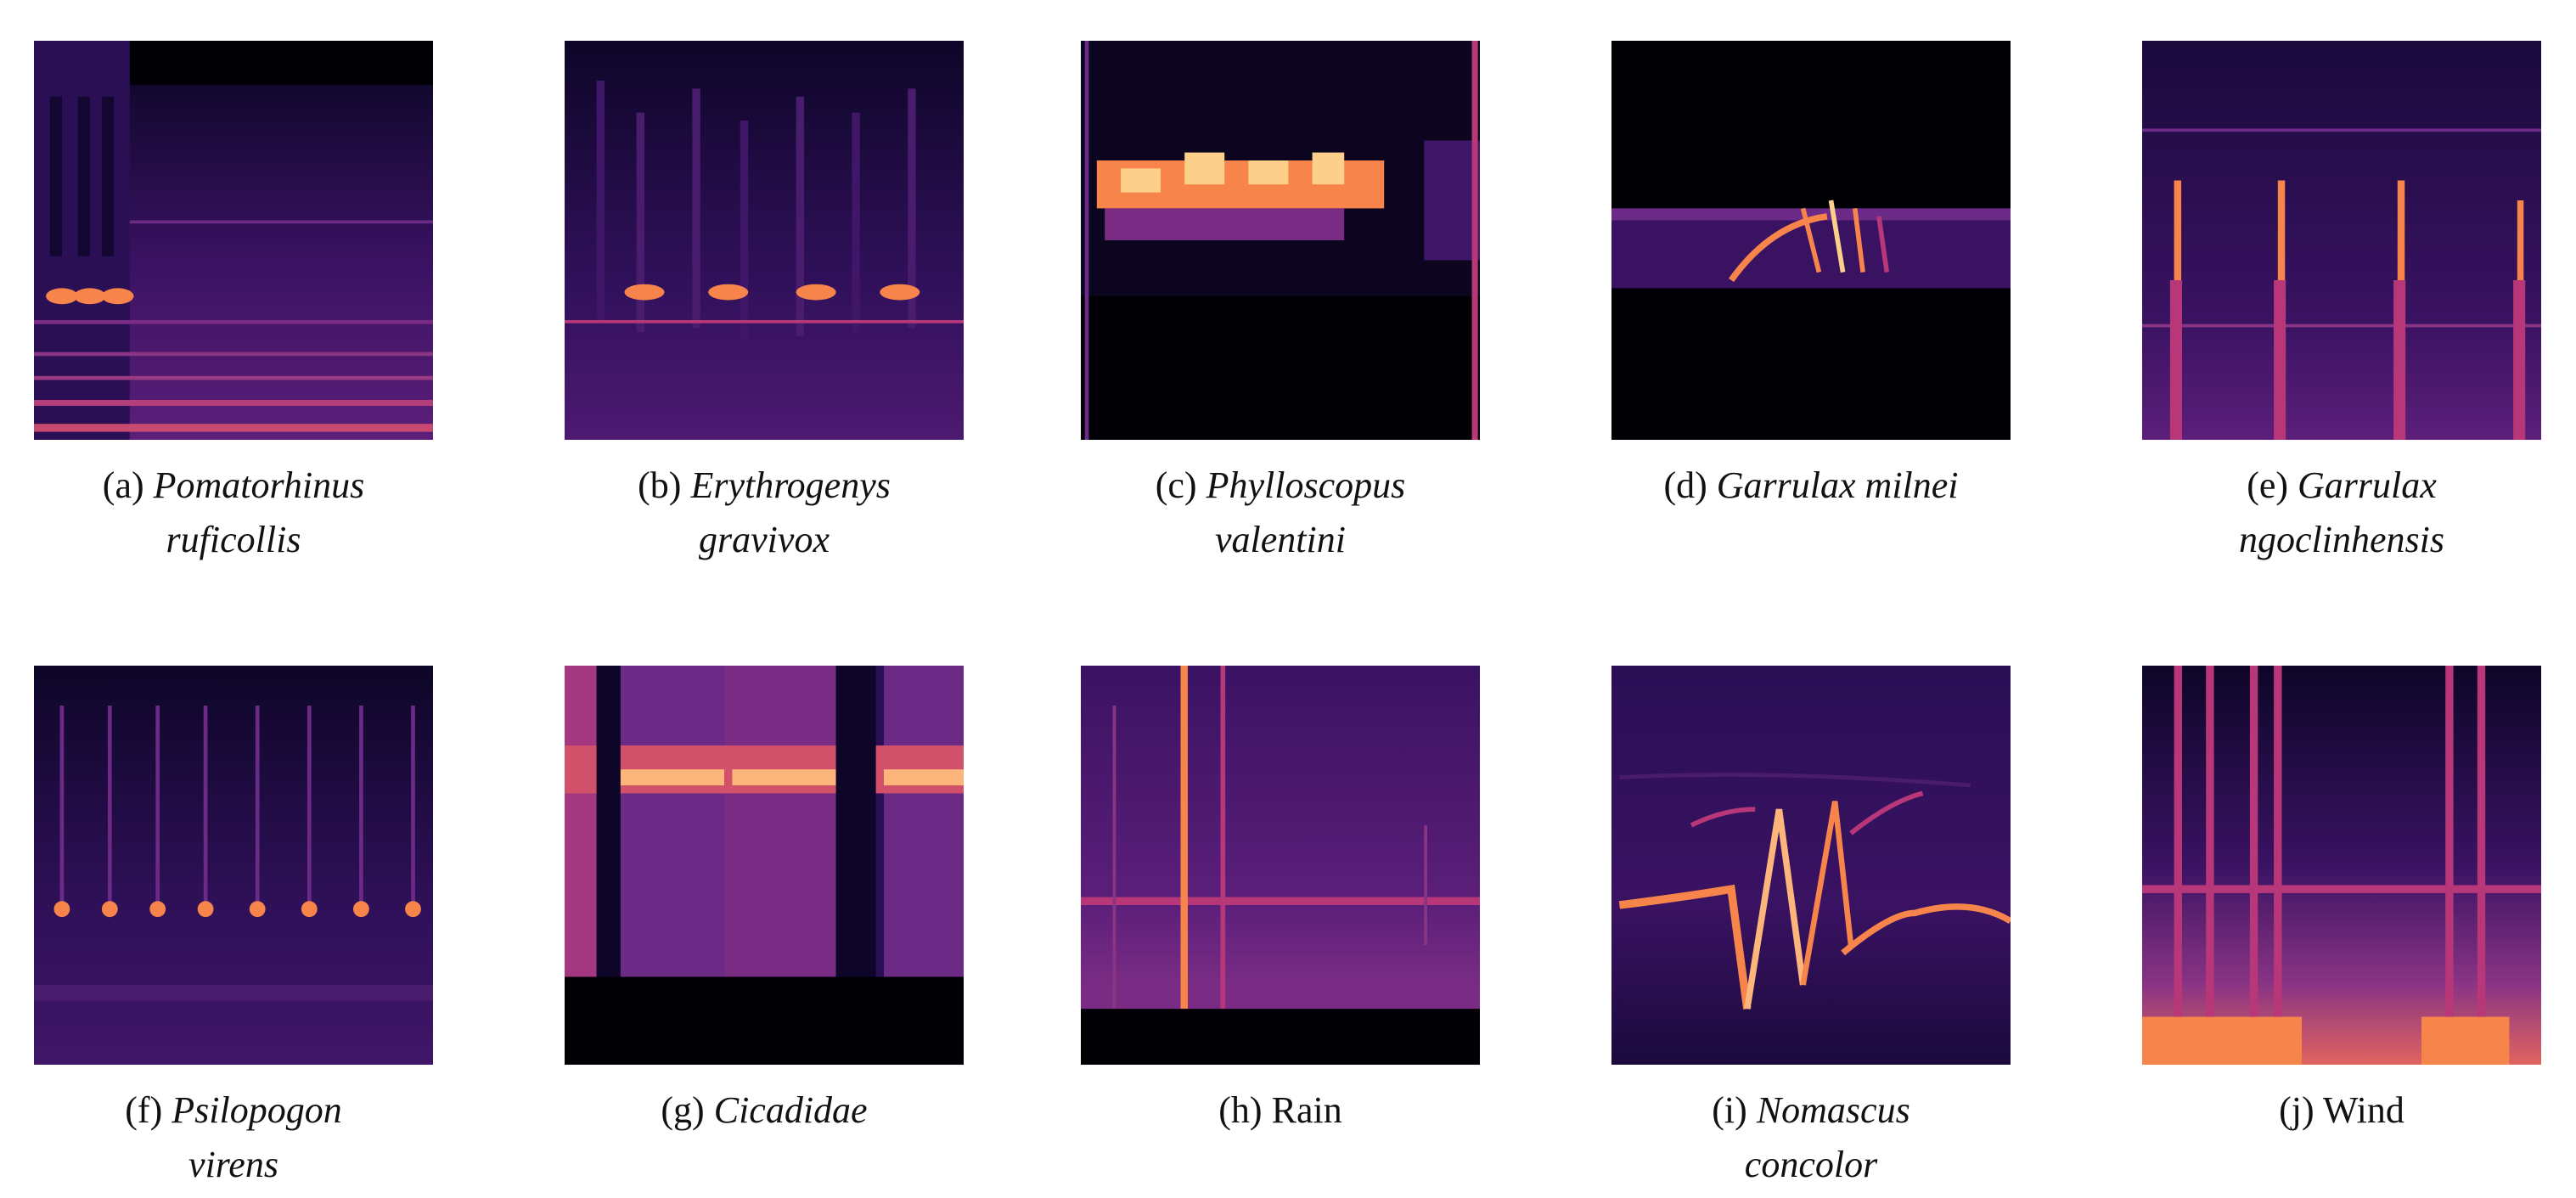  Describe the element at coordinates (1811, 240) in the screenshot. I see `spectrogram-d` at that location.